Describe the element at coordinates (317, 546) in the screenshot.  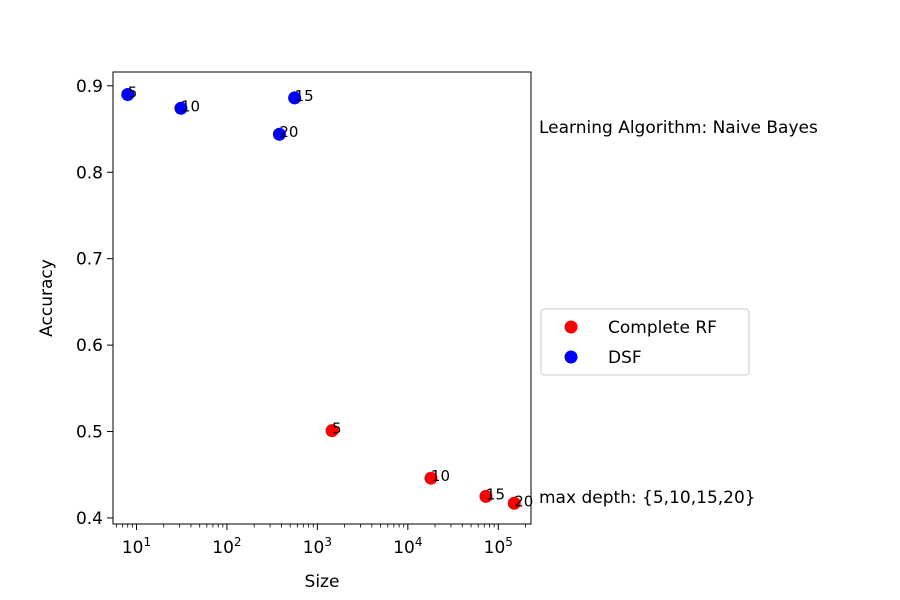
I see `x-tick-label: 10³` at that location.